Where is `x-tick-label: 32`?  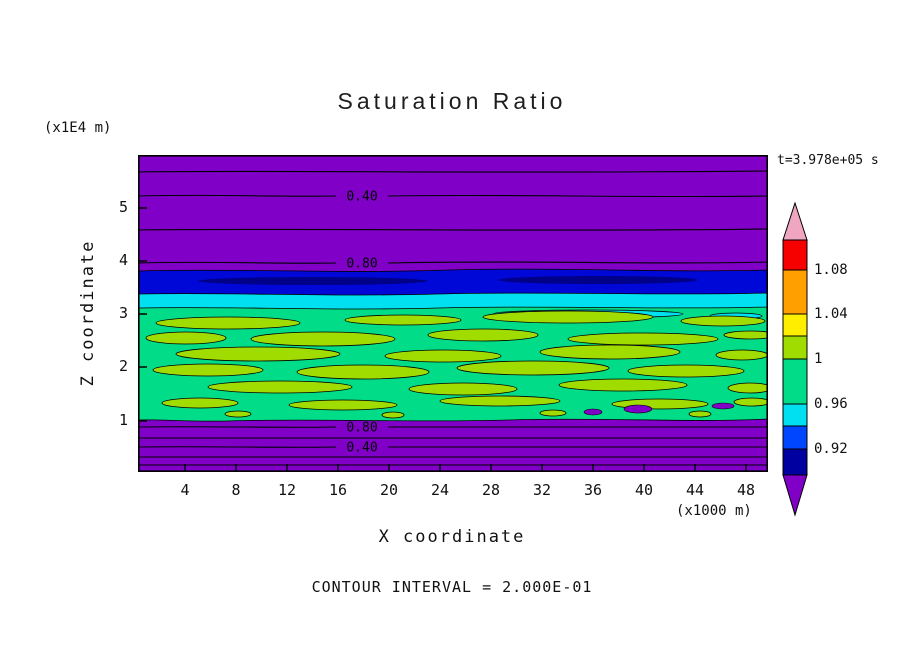 x-tick-label: 32 is located at coordinates (542, 490).